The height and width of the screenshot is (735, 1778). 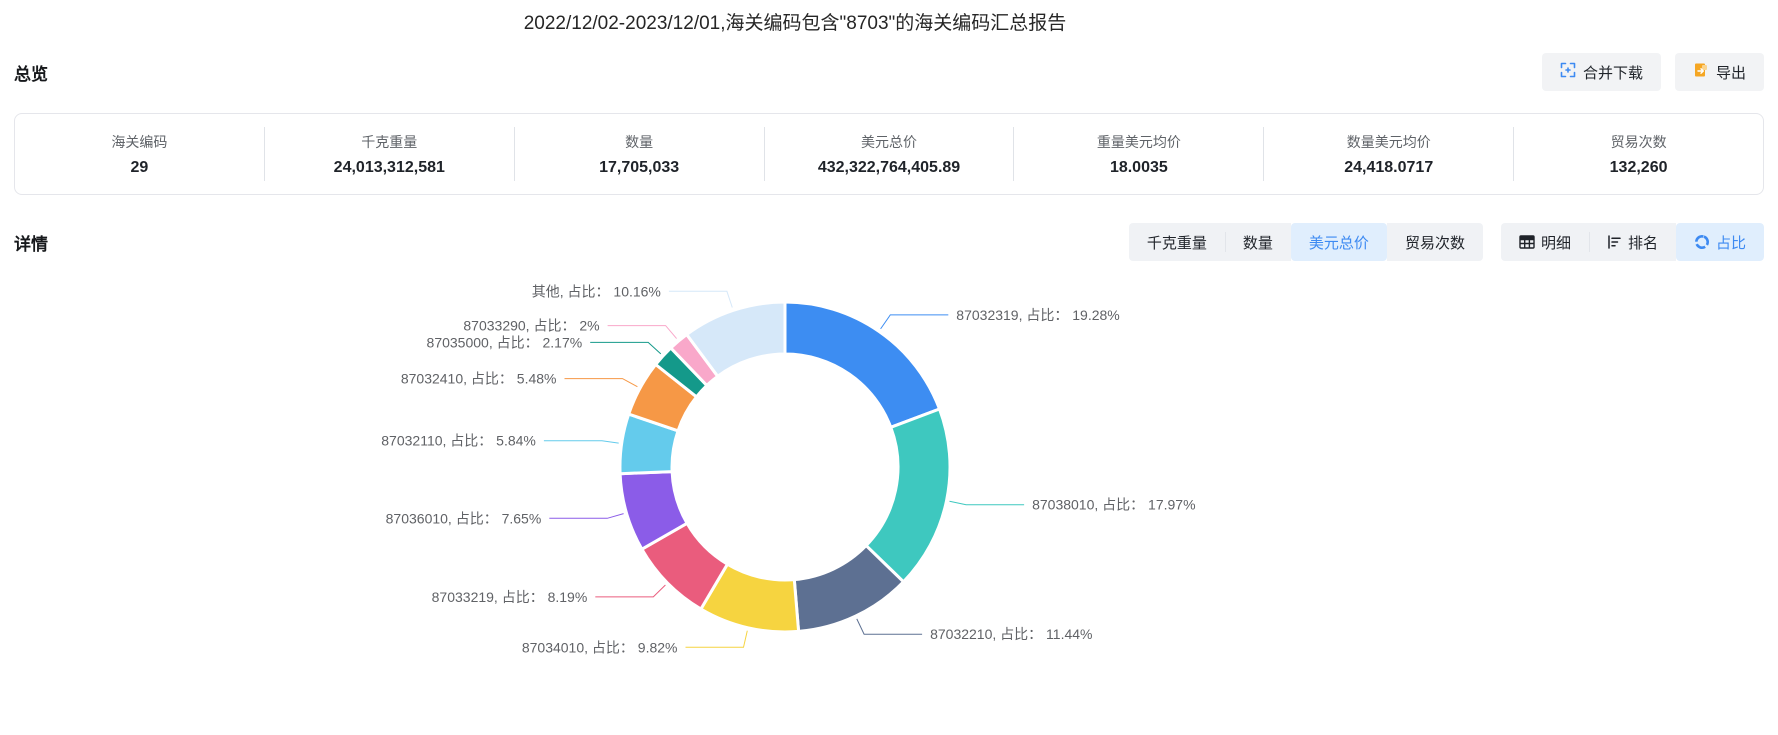 I want to click on metric-tab-label: 贸易次数, so click(x=1434, y=243).